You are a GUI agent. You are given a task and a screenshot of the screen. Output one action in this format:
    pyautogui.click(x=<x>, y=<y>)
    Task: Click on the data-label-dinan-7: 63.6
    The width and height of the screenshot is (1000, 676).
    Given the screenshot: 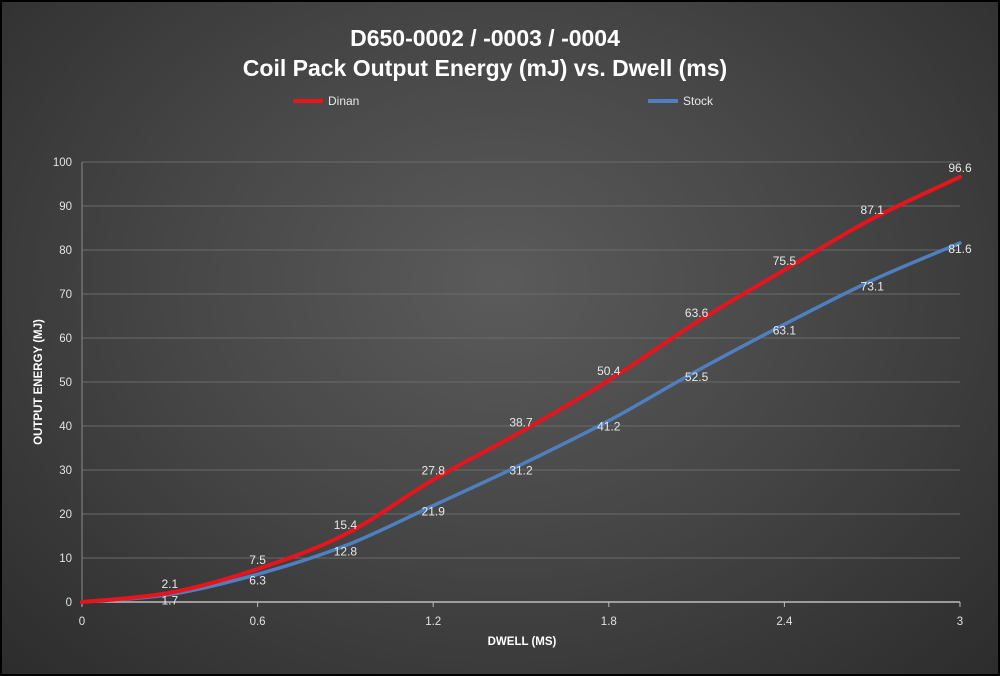 What is the action you would take?
    pyautogui.click(x=697, y=313)
    